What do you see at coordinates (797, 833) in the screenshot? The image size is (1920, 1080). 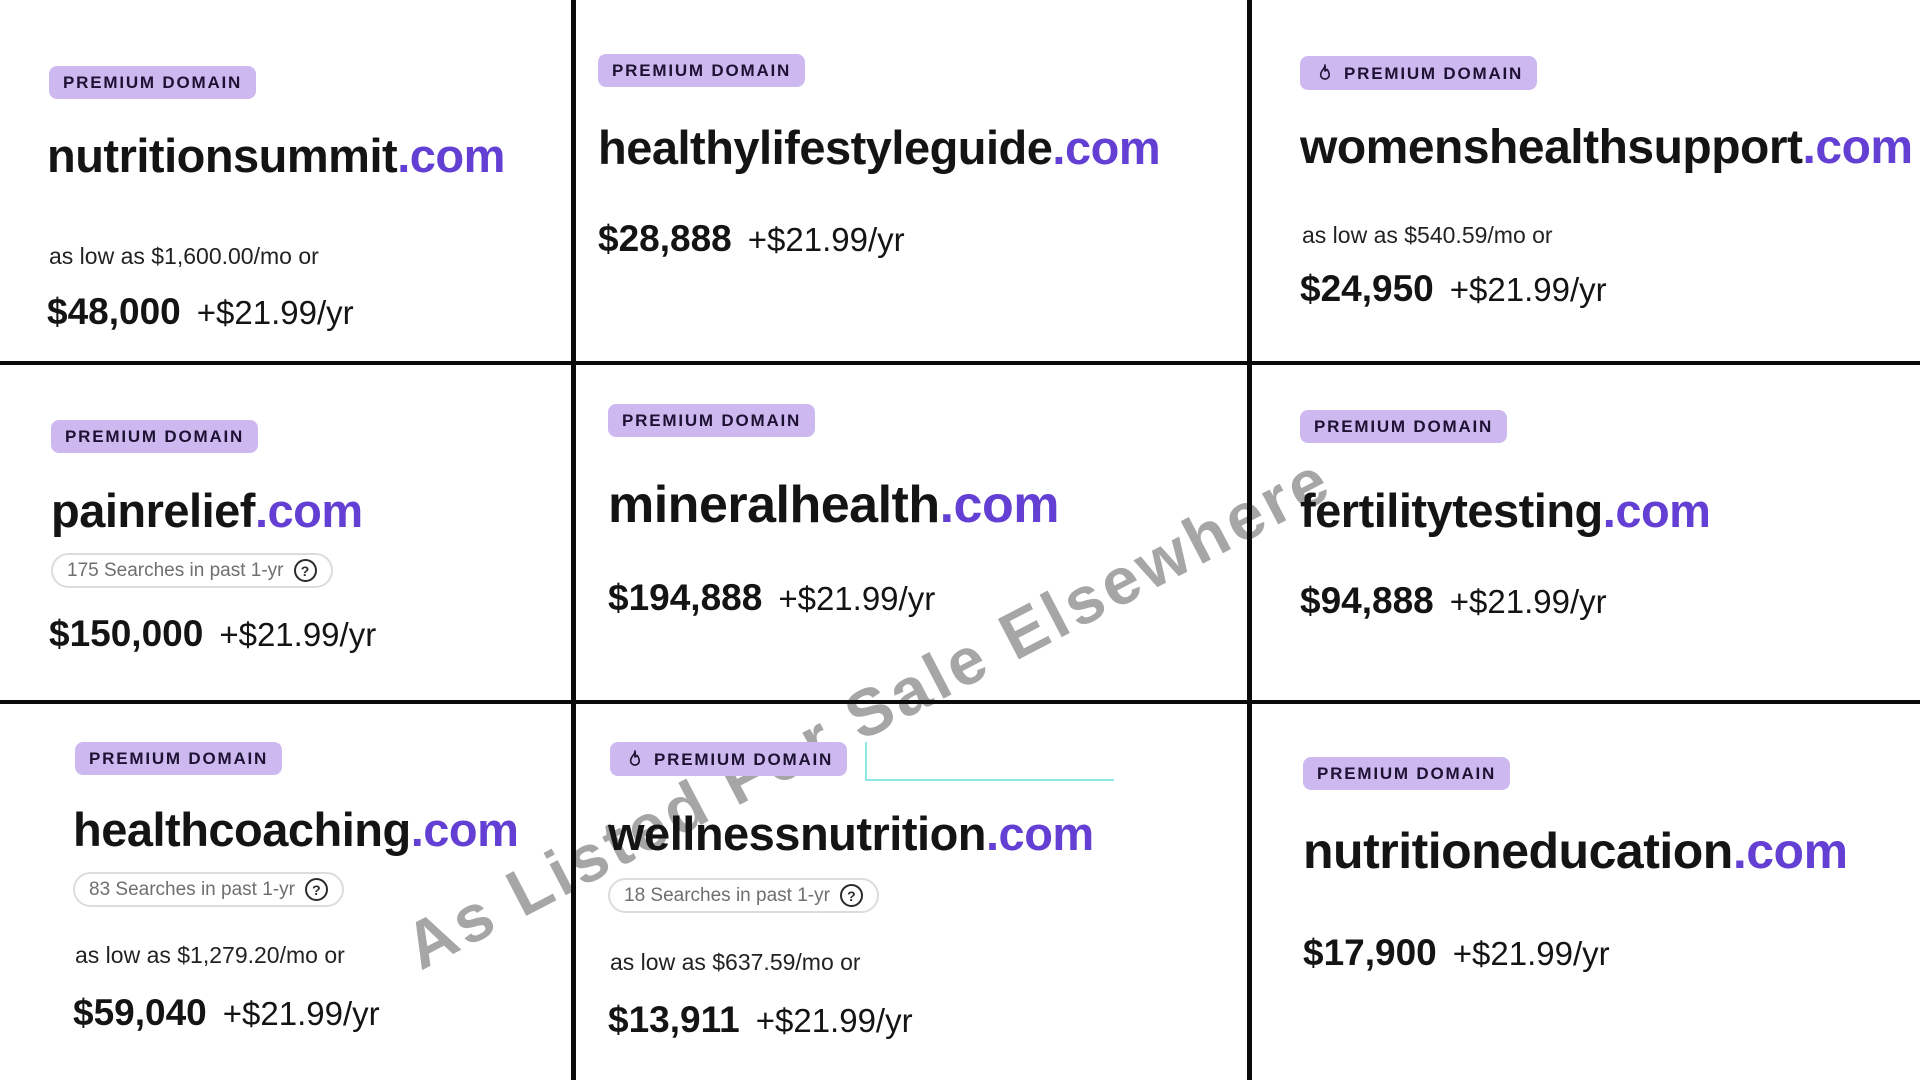 I see `domain-sld: wellnessnutrition` at bounding box center [797, 833].